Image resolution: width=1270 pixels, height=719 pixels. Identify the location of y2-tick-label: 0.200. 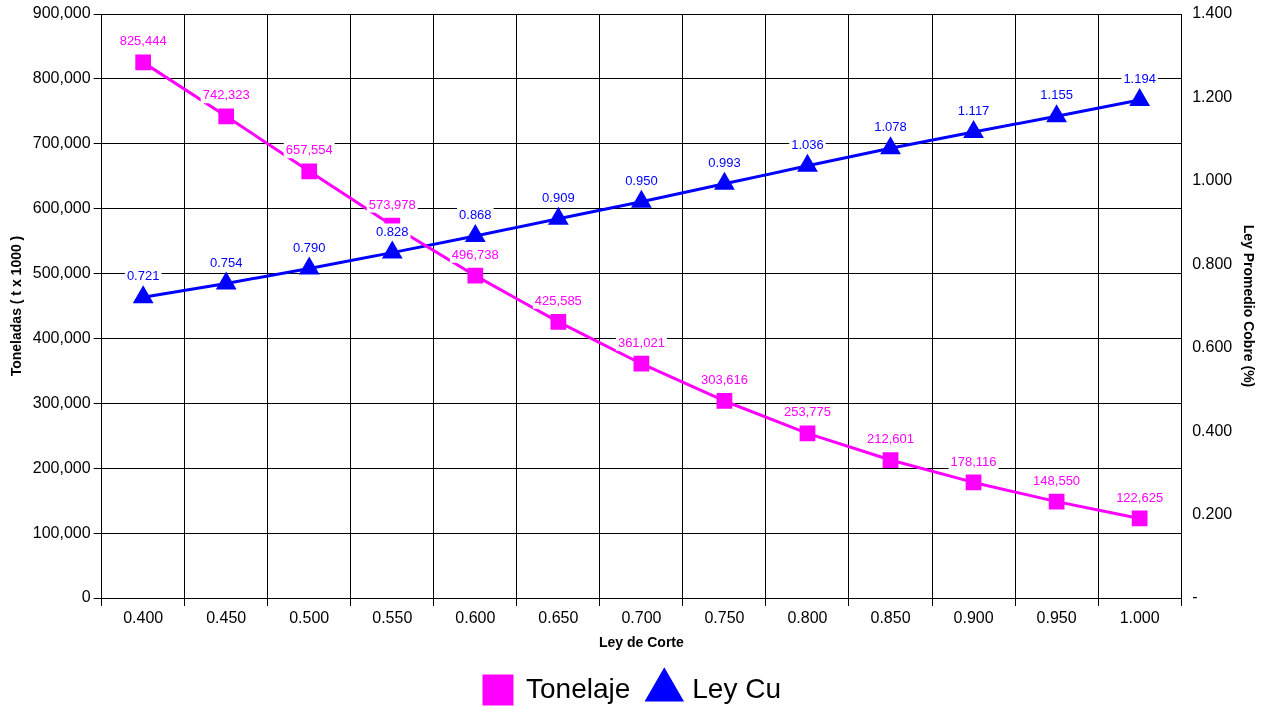
(1212, 513).